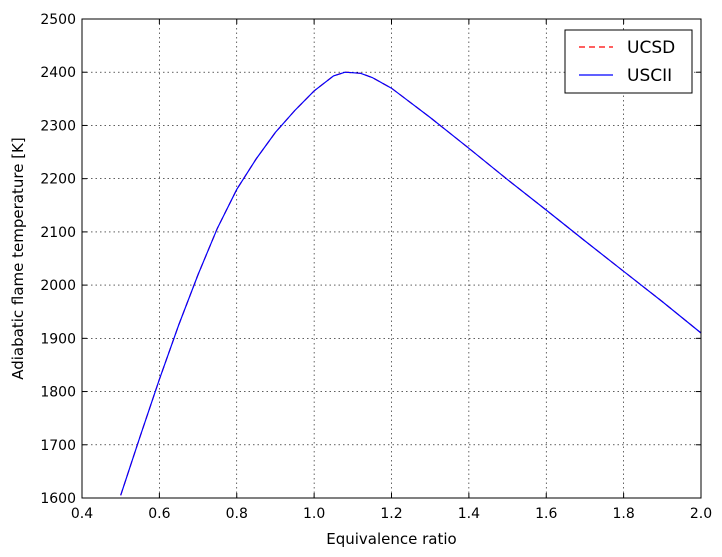 Image resolution: width=722 pixels, height=557 pixels. What do you see at coordinates (159, 514) in the screenshot?
I see `x-tick-label: 0.6` at bounding box center [159, 514].